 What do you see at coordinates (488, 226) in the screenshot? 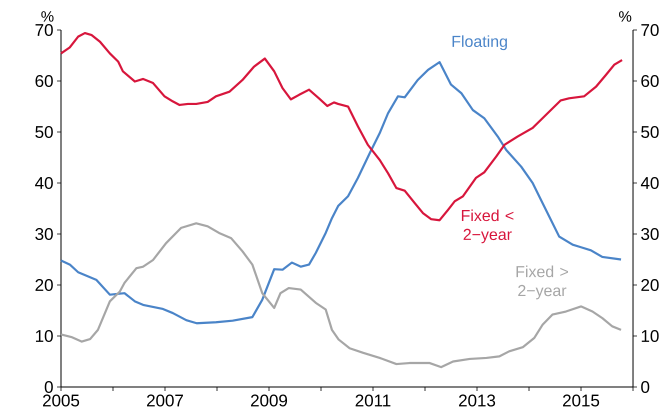
I see `series-label: Fixed < 2−year` at bounding box center [488, 226].